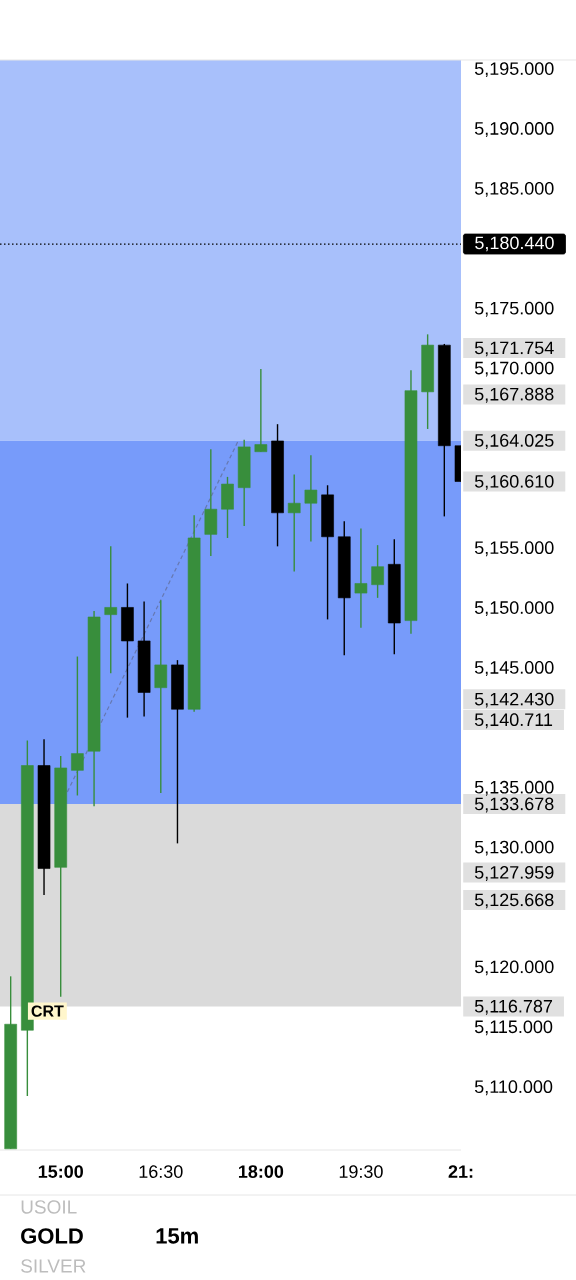 This screenshot has height=1280, width=576. What do you see at coordinates (514, 349) in the screenshot?
I see `y-tick-label: 5,171.754` at bounding box center [514, 349].